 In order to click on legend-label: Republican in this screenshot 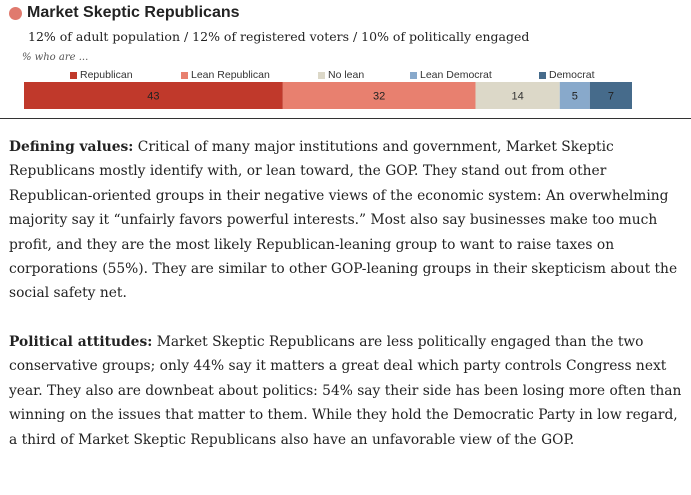, I will do `click(106, 75)`.